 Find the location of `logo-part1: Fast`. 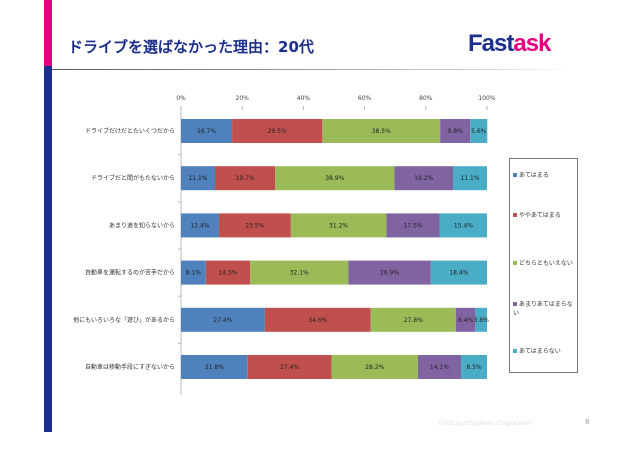

logo-part1: Fast is located at coordinates (491, 43).